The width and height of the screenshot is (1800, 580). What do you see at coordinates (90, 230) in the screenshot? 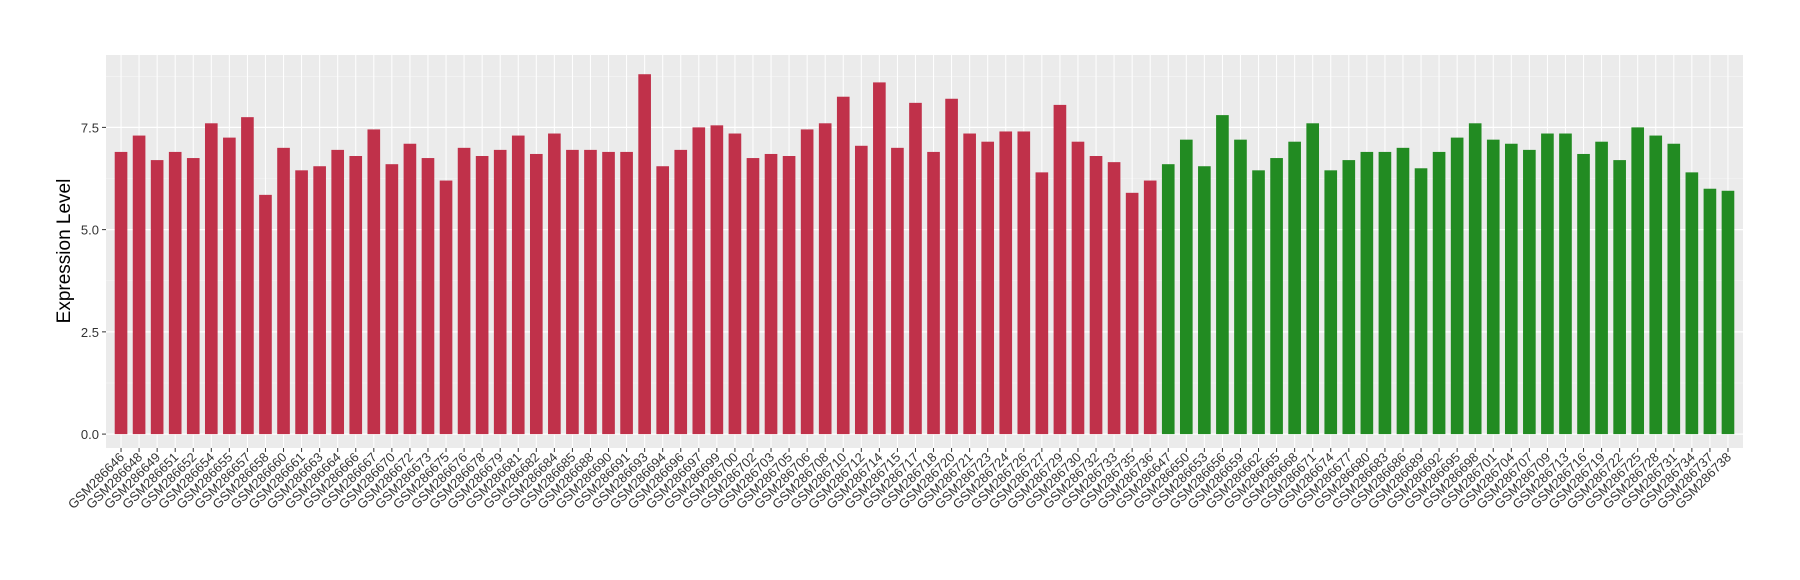
I see `y-tick-label: 5.0` at bounding box center [90, 230].